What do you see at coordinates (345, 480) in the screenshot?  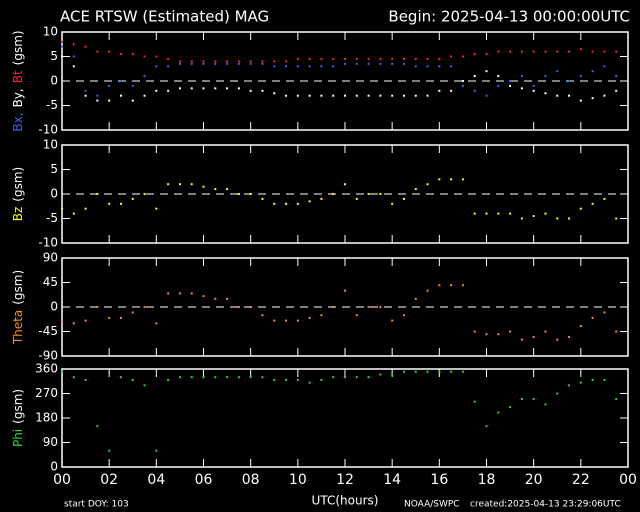 I see `x-tick-label: 12` at bounding box center [345, 480].